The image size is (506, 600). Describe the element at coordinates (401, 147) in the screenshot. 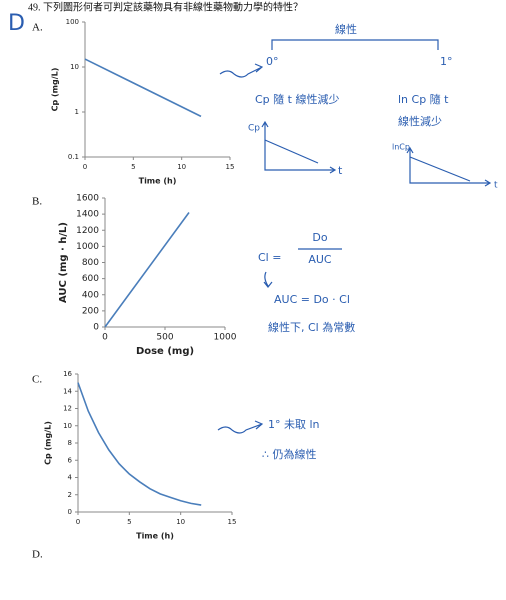

I see `note: lnCp` at that location.